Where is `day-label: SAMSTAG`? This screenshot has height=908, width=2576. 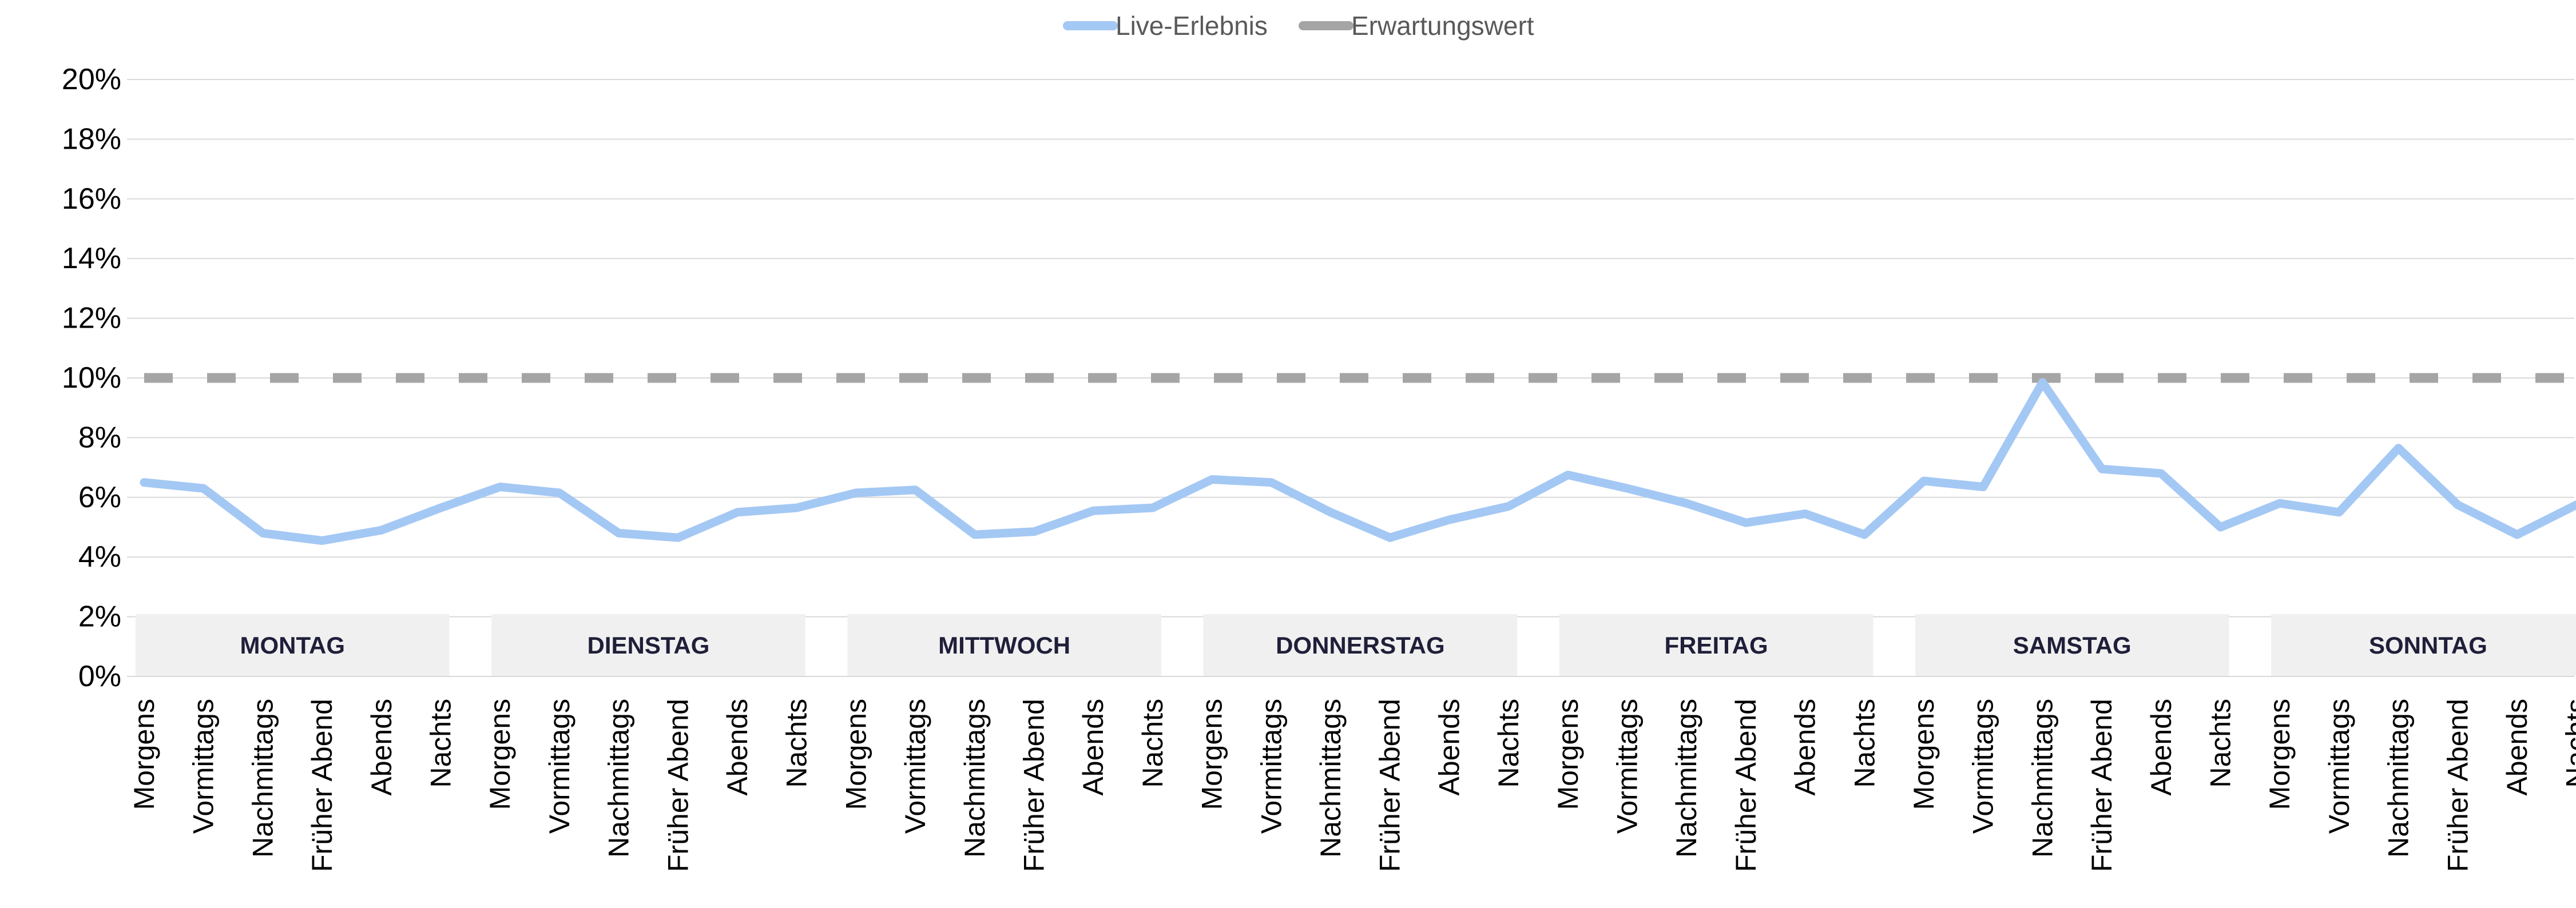
day-label: SAMSTAG is located at coordinates (2072, 645).